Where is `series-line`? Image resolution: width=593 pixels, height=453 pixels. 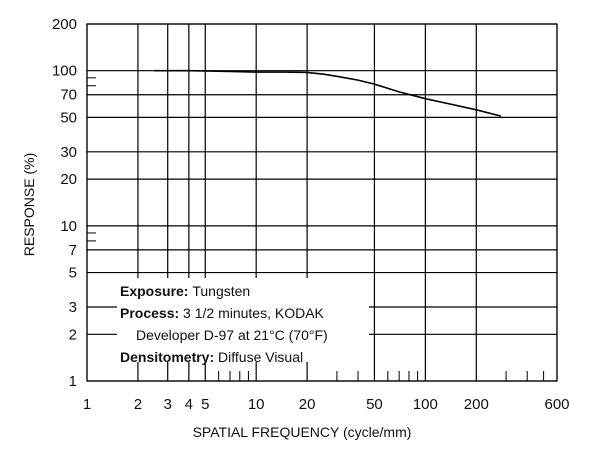 series-line is located at coordinates (328, 93).